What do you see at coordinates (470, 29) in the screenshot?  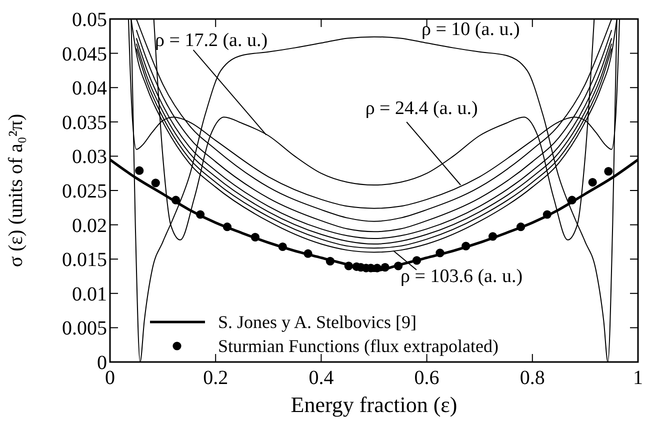 I see `annotation: ρ = 10 (a. u.)` at bounding box center [470, 29].